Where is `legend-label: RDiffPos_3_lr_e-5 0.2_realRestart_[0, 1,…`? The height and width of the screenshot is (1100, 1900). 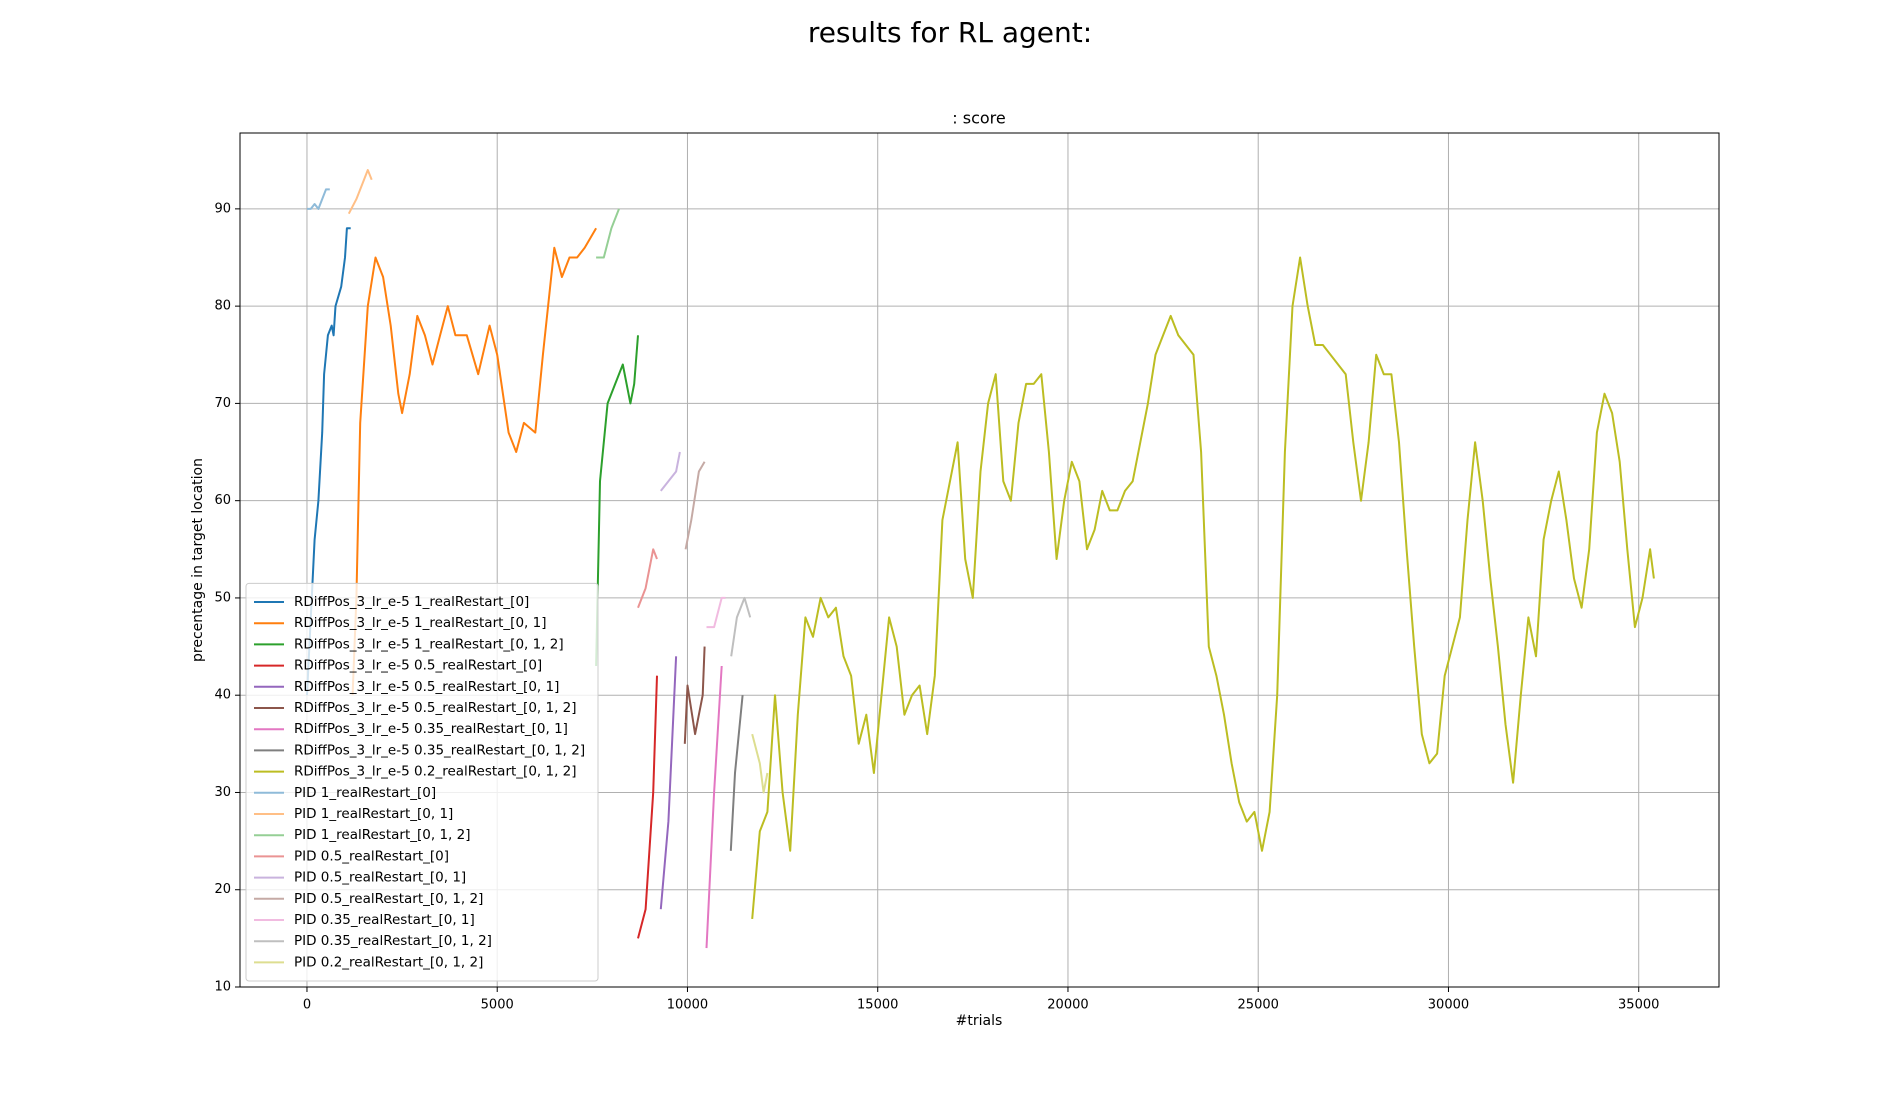 legend-label: RDiffPos_3_lr_e-5 0.2_realRestart_[0, 1,… is located at coordinates (435, 772).